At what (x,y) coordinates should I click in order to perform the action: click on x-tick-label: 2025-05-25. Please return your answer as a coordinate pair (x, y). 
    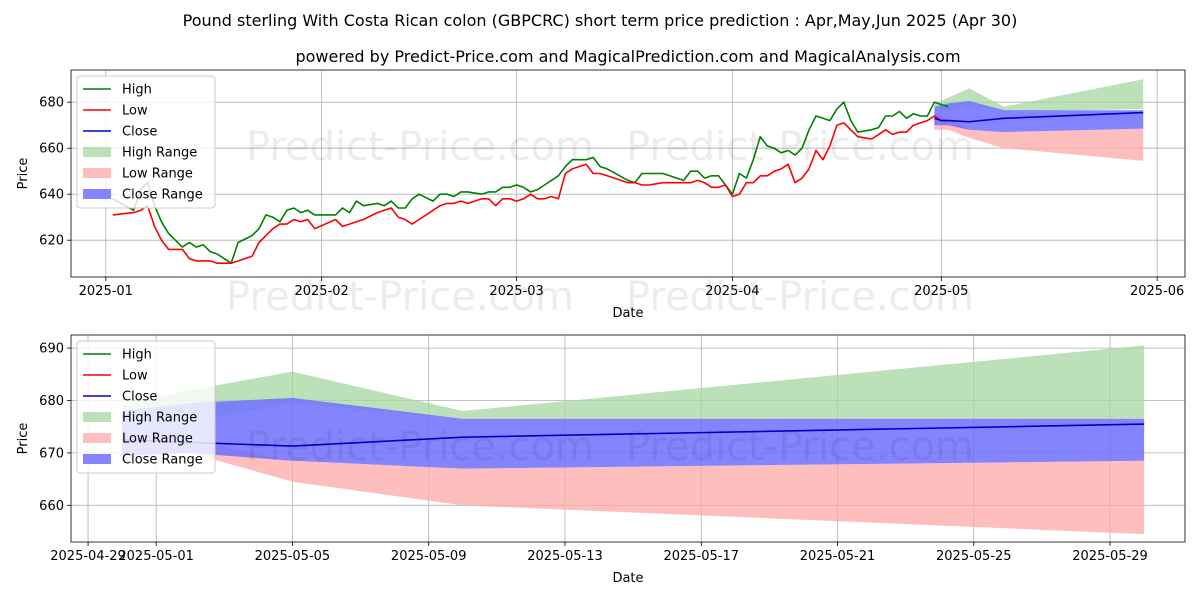
    Looking at the image, I should click on (974, 556).